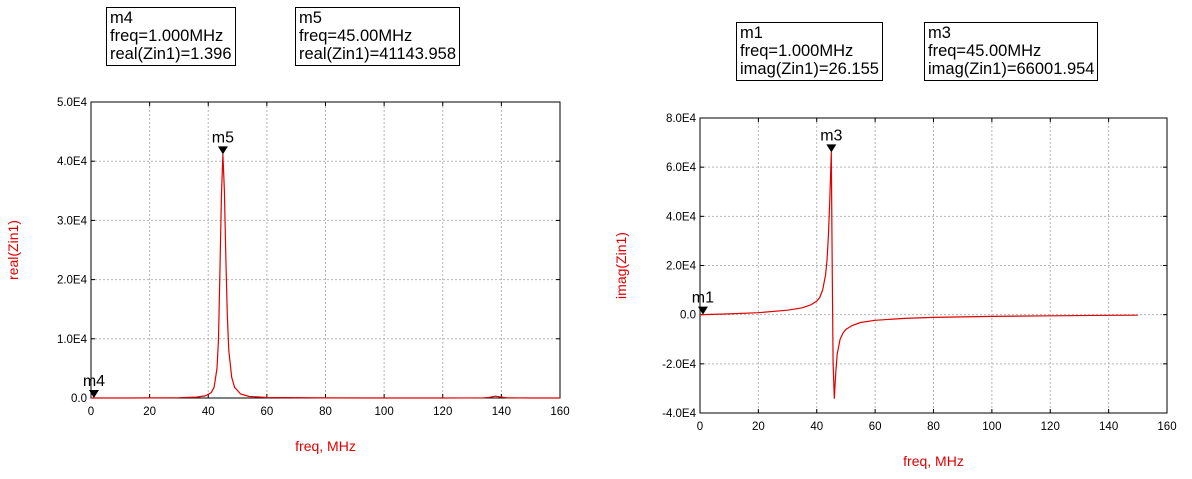 This screenshot has height=479, width=1192. I want to click on chart-1-y-tick-label: 0.0, so click(79, 399).